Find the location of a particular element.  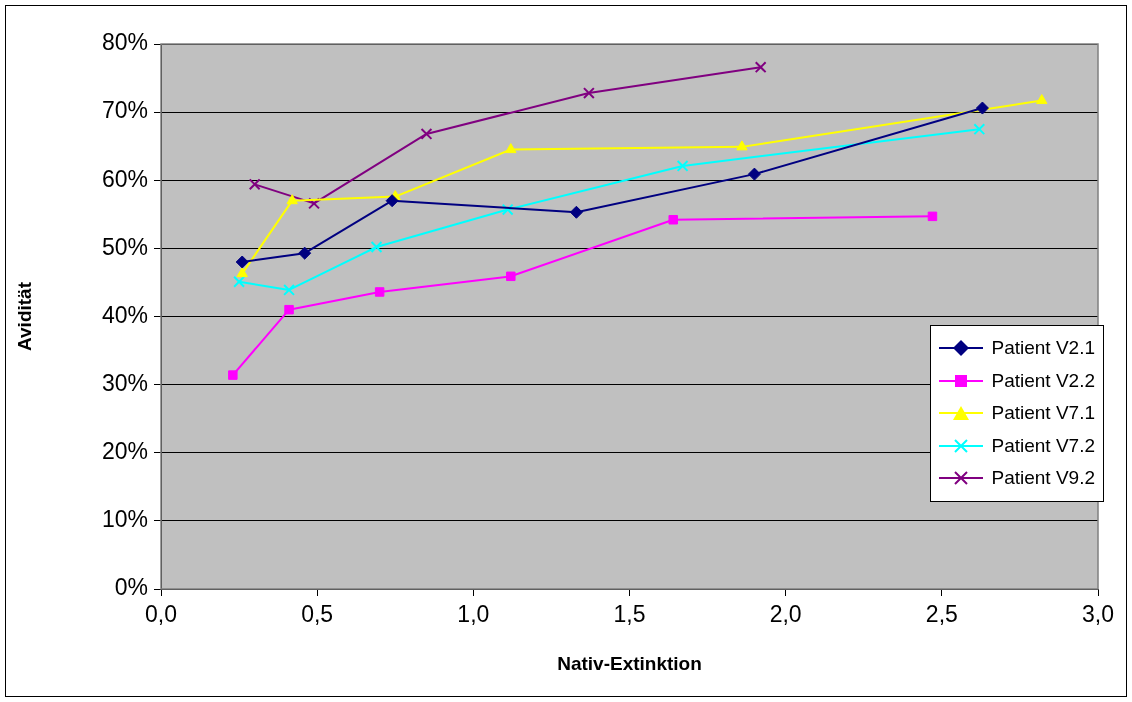

x-tick-label: 0,0 is located at coordinates (161, 614).